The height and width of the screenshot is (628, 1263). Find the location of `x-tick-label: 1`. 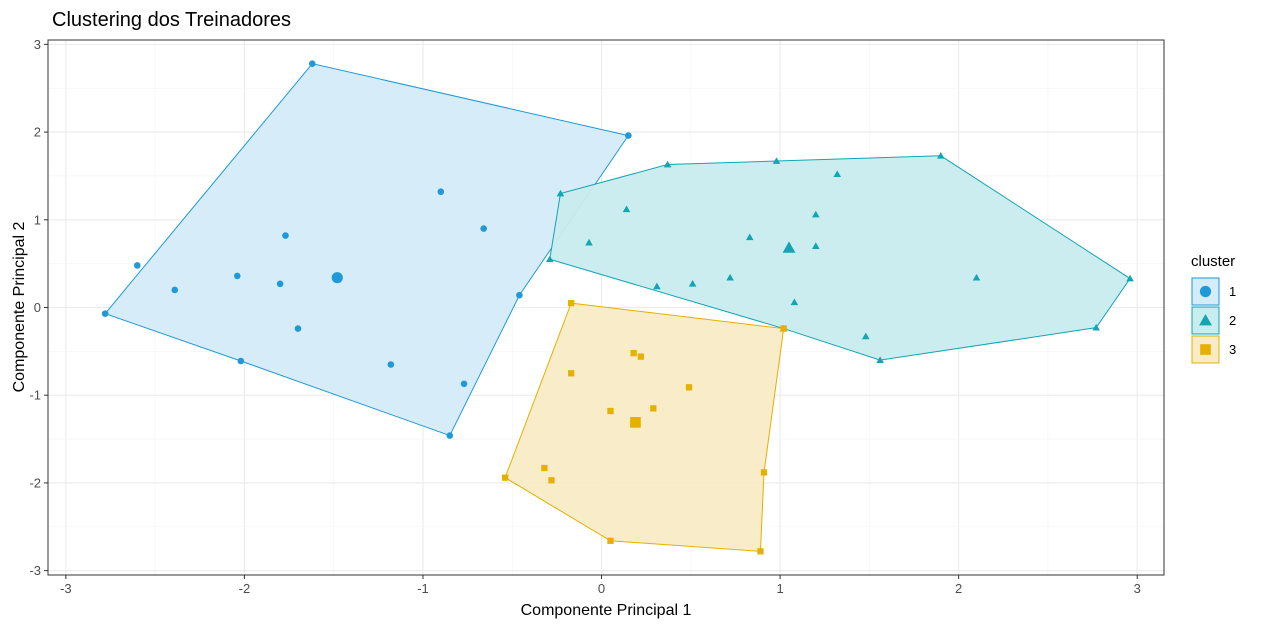

x-tick-label: 1 is located at coordinates (779, 588).